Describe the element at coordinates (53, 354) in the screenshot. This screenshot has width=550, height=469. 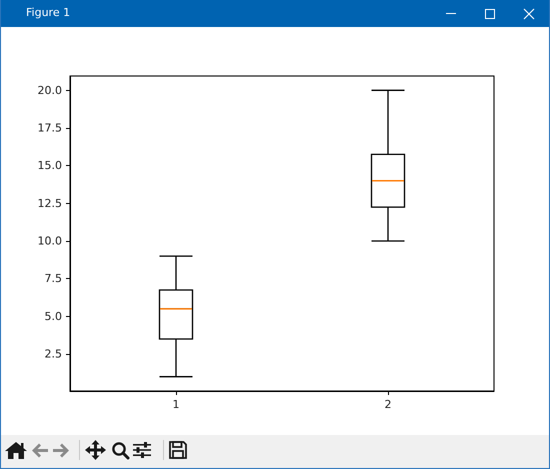
I see `y-tick-label: 2.5` at that location.